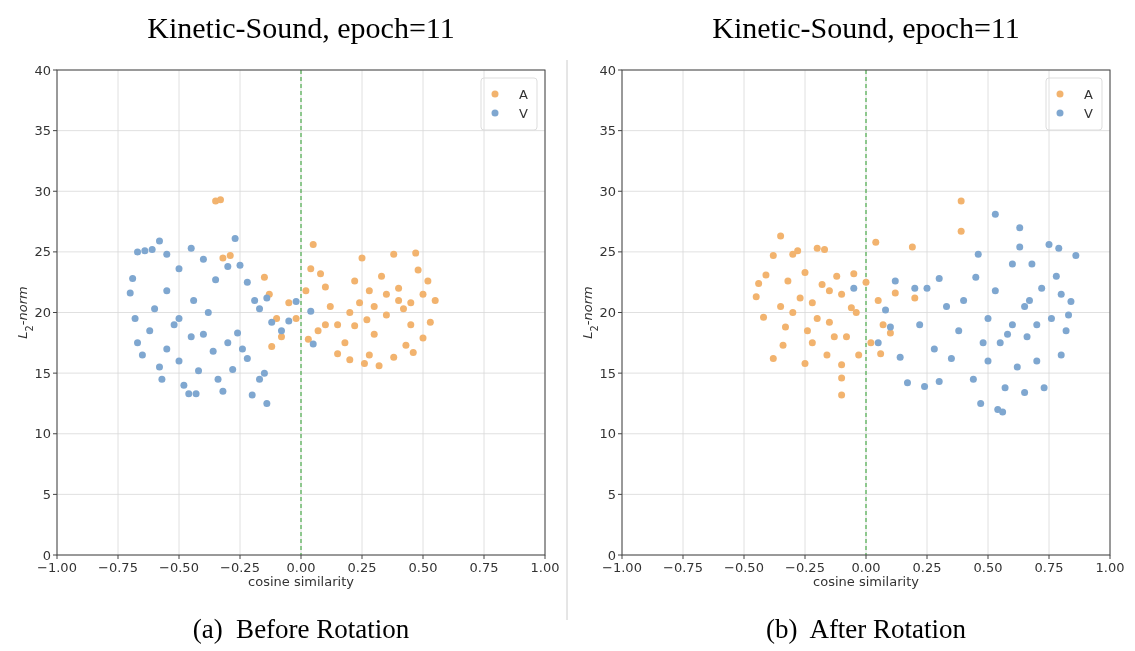 The width and height of the screenshot is (1135, 651). I want to click on y-tick-label: 20, so click(607, 312).